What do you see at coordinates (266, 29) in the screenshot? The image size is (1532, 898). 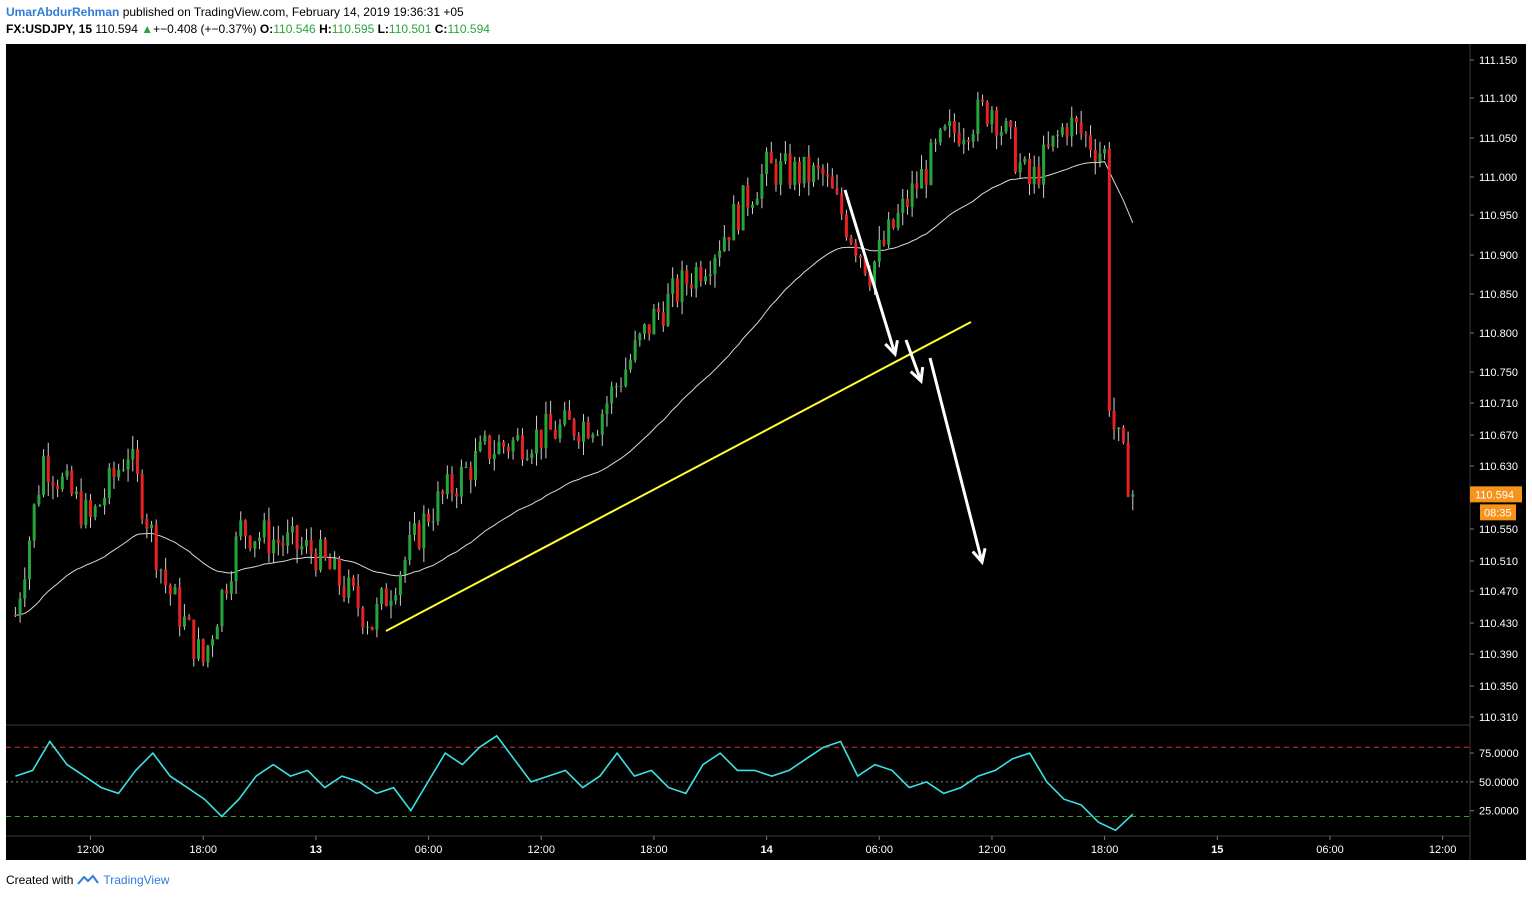 I see `open-label: O:` at bounding box center [266, 29].